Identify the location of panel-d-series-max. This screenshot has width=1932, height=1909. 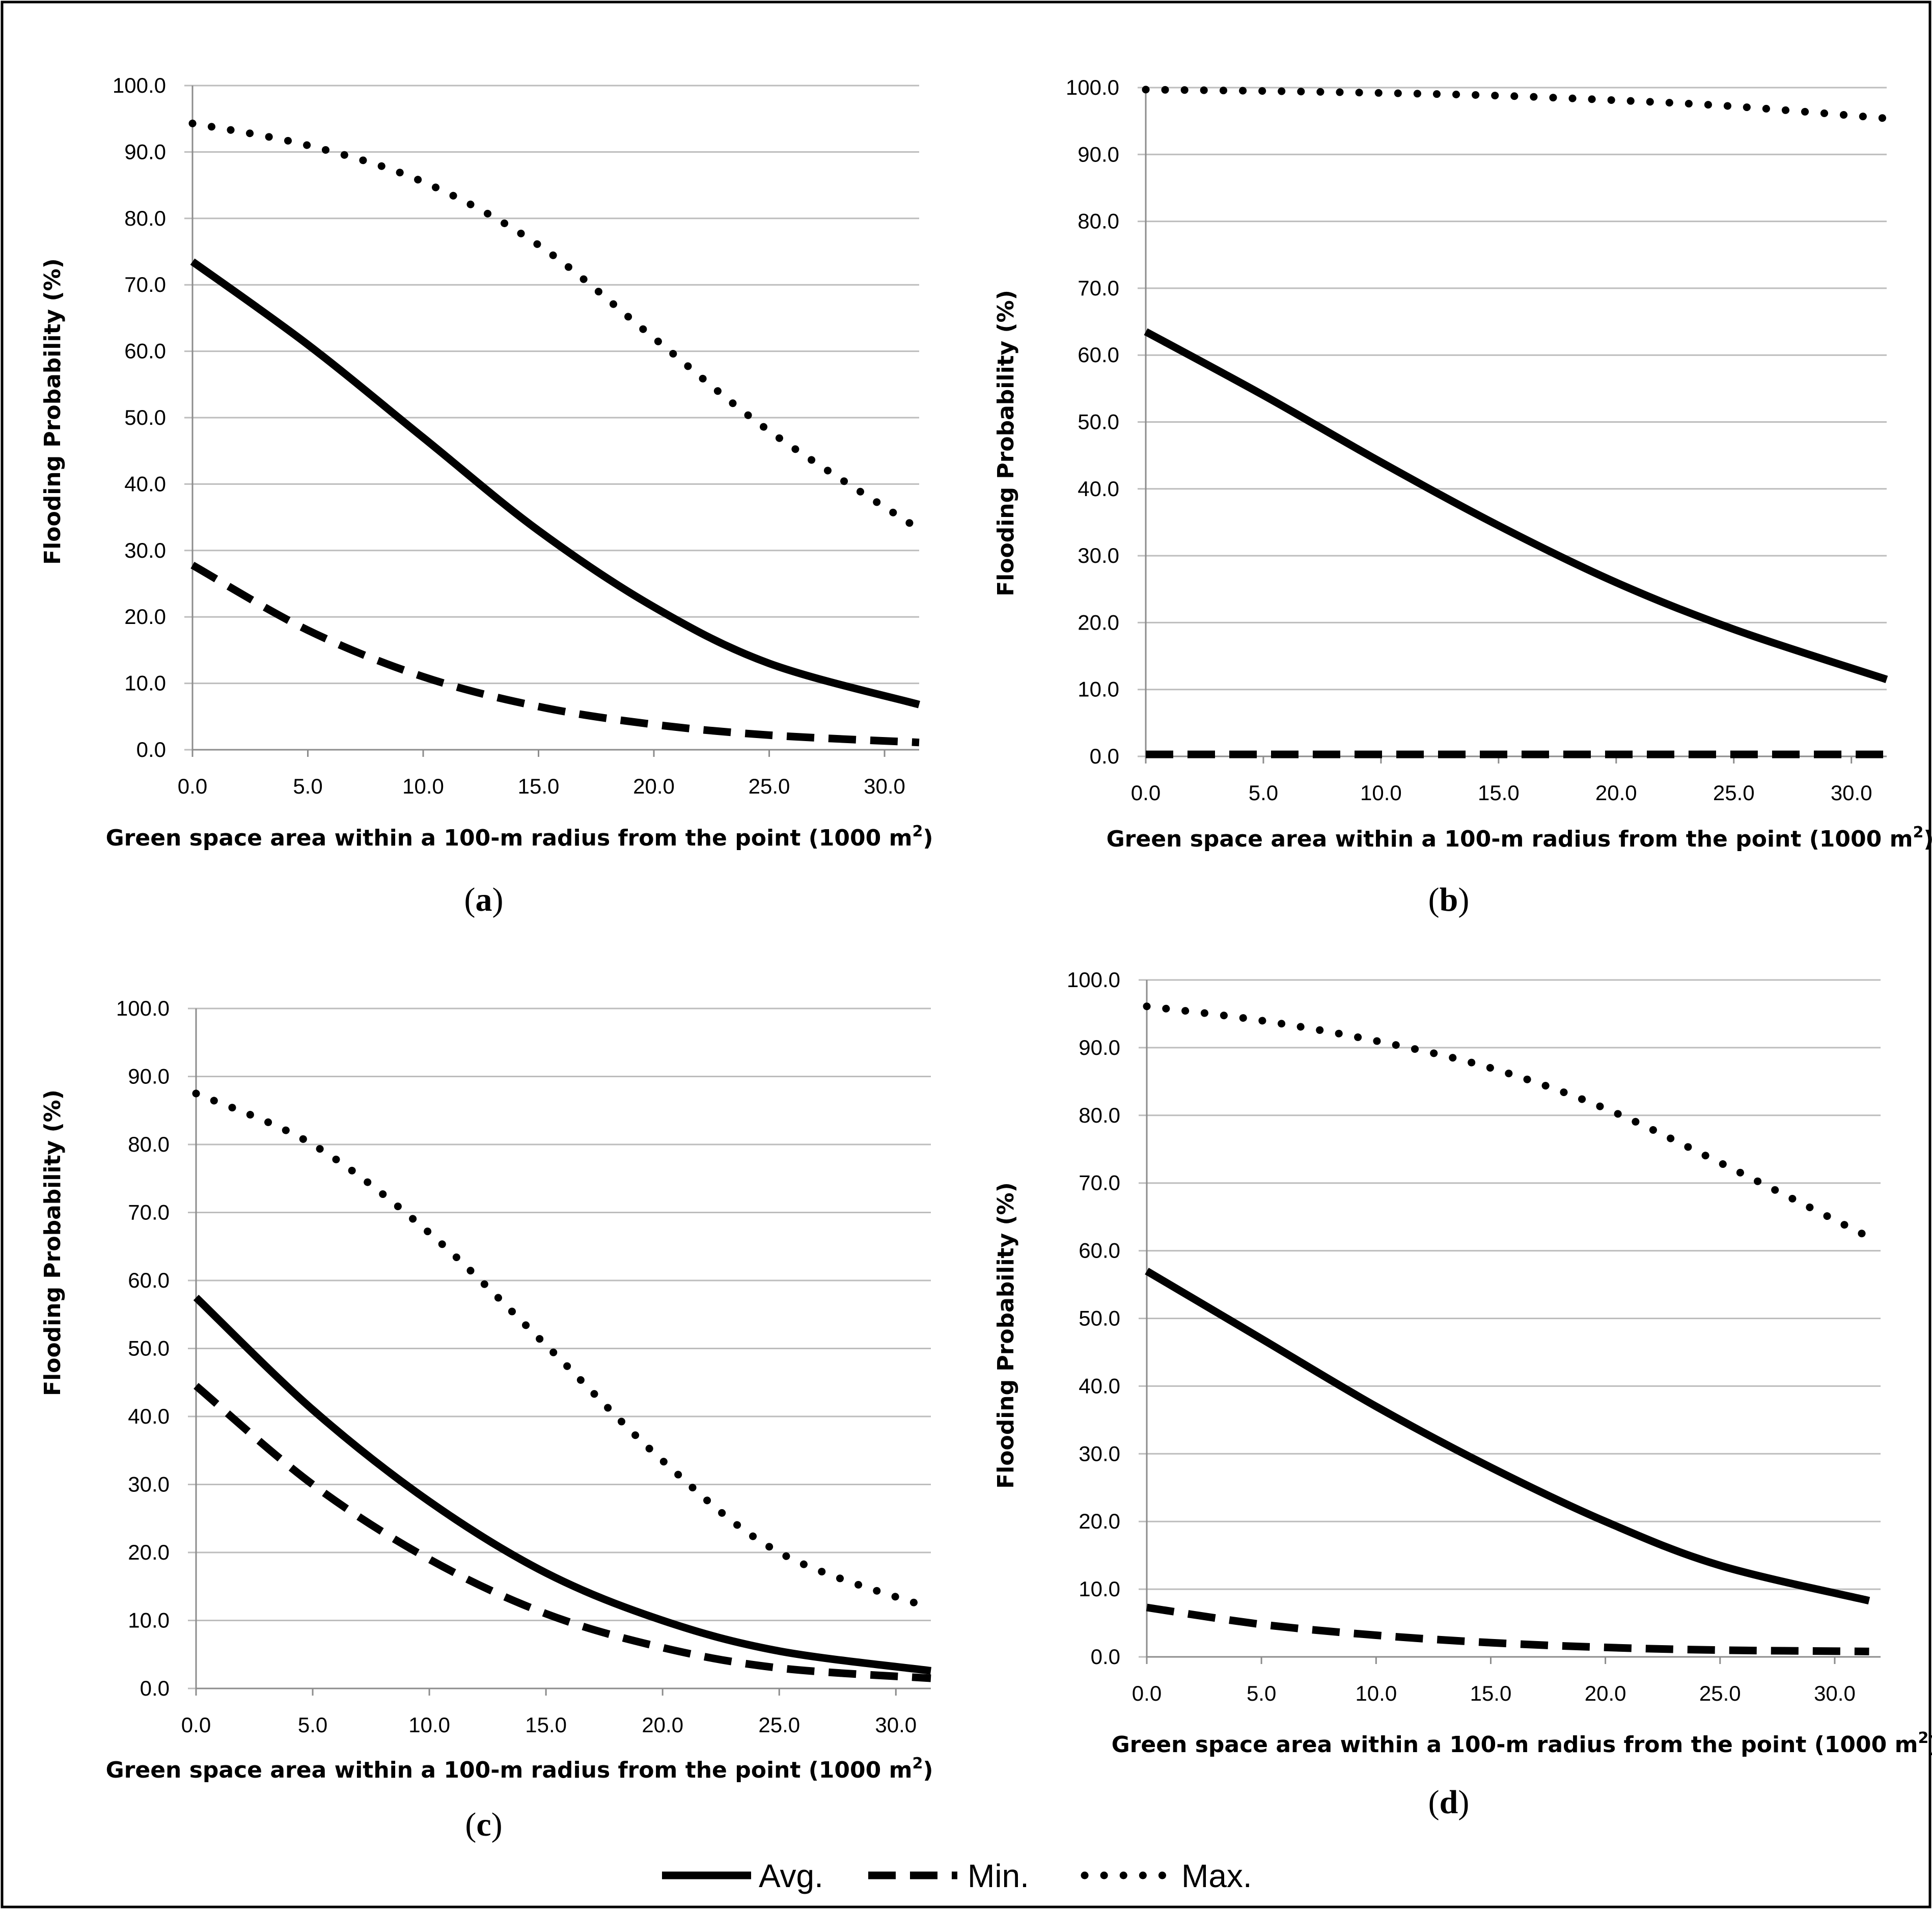
(1508, 1121).